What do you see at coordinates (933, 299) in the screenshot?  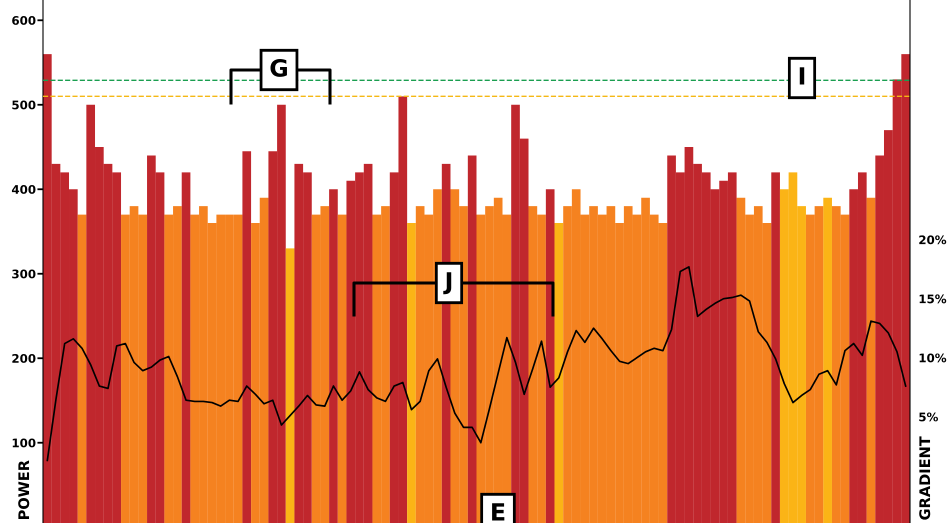 I see `y2-tick-label: 15%` at bounding box center [933, 299].